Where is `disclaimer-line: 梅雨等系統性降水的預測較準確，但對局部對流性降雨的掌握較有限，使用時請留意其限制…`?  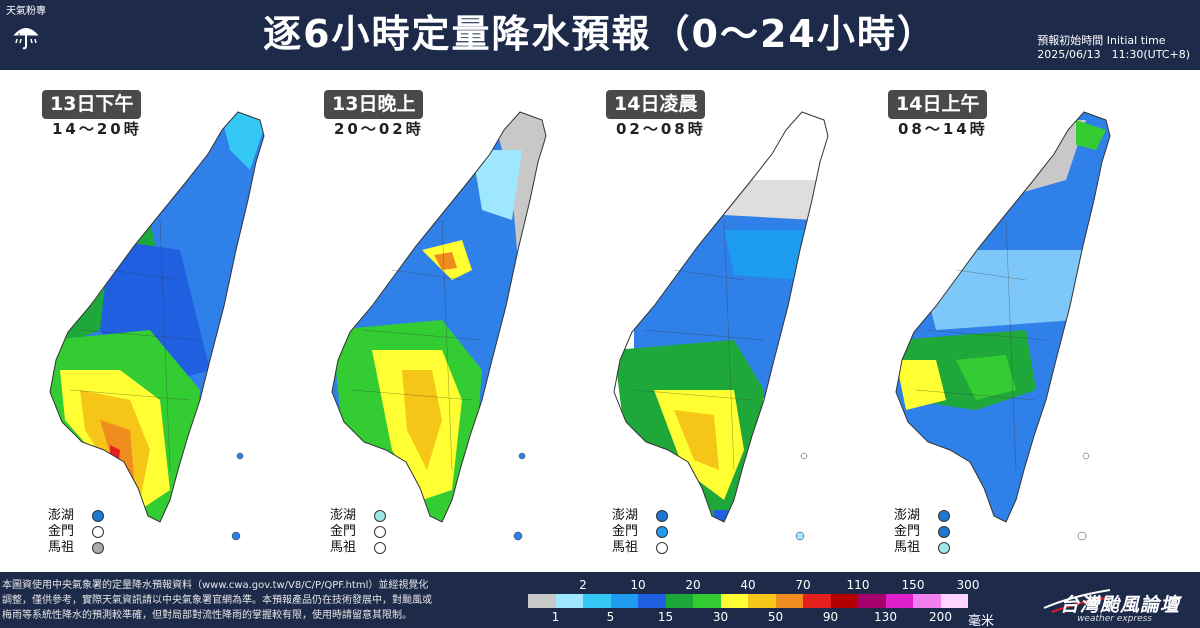 disclaimer-line: 梅雨等系統性降水的預測較準確，但對局部對流性降雨的掌握較有限，使用時請留意其限制… is located at coordinates (207, 615).